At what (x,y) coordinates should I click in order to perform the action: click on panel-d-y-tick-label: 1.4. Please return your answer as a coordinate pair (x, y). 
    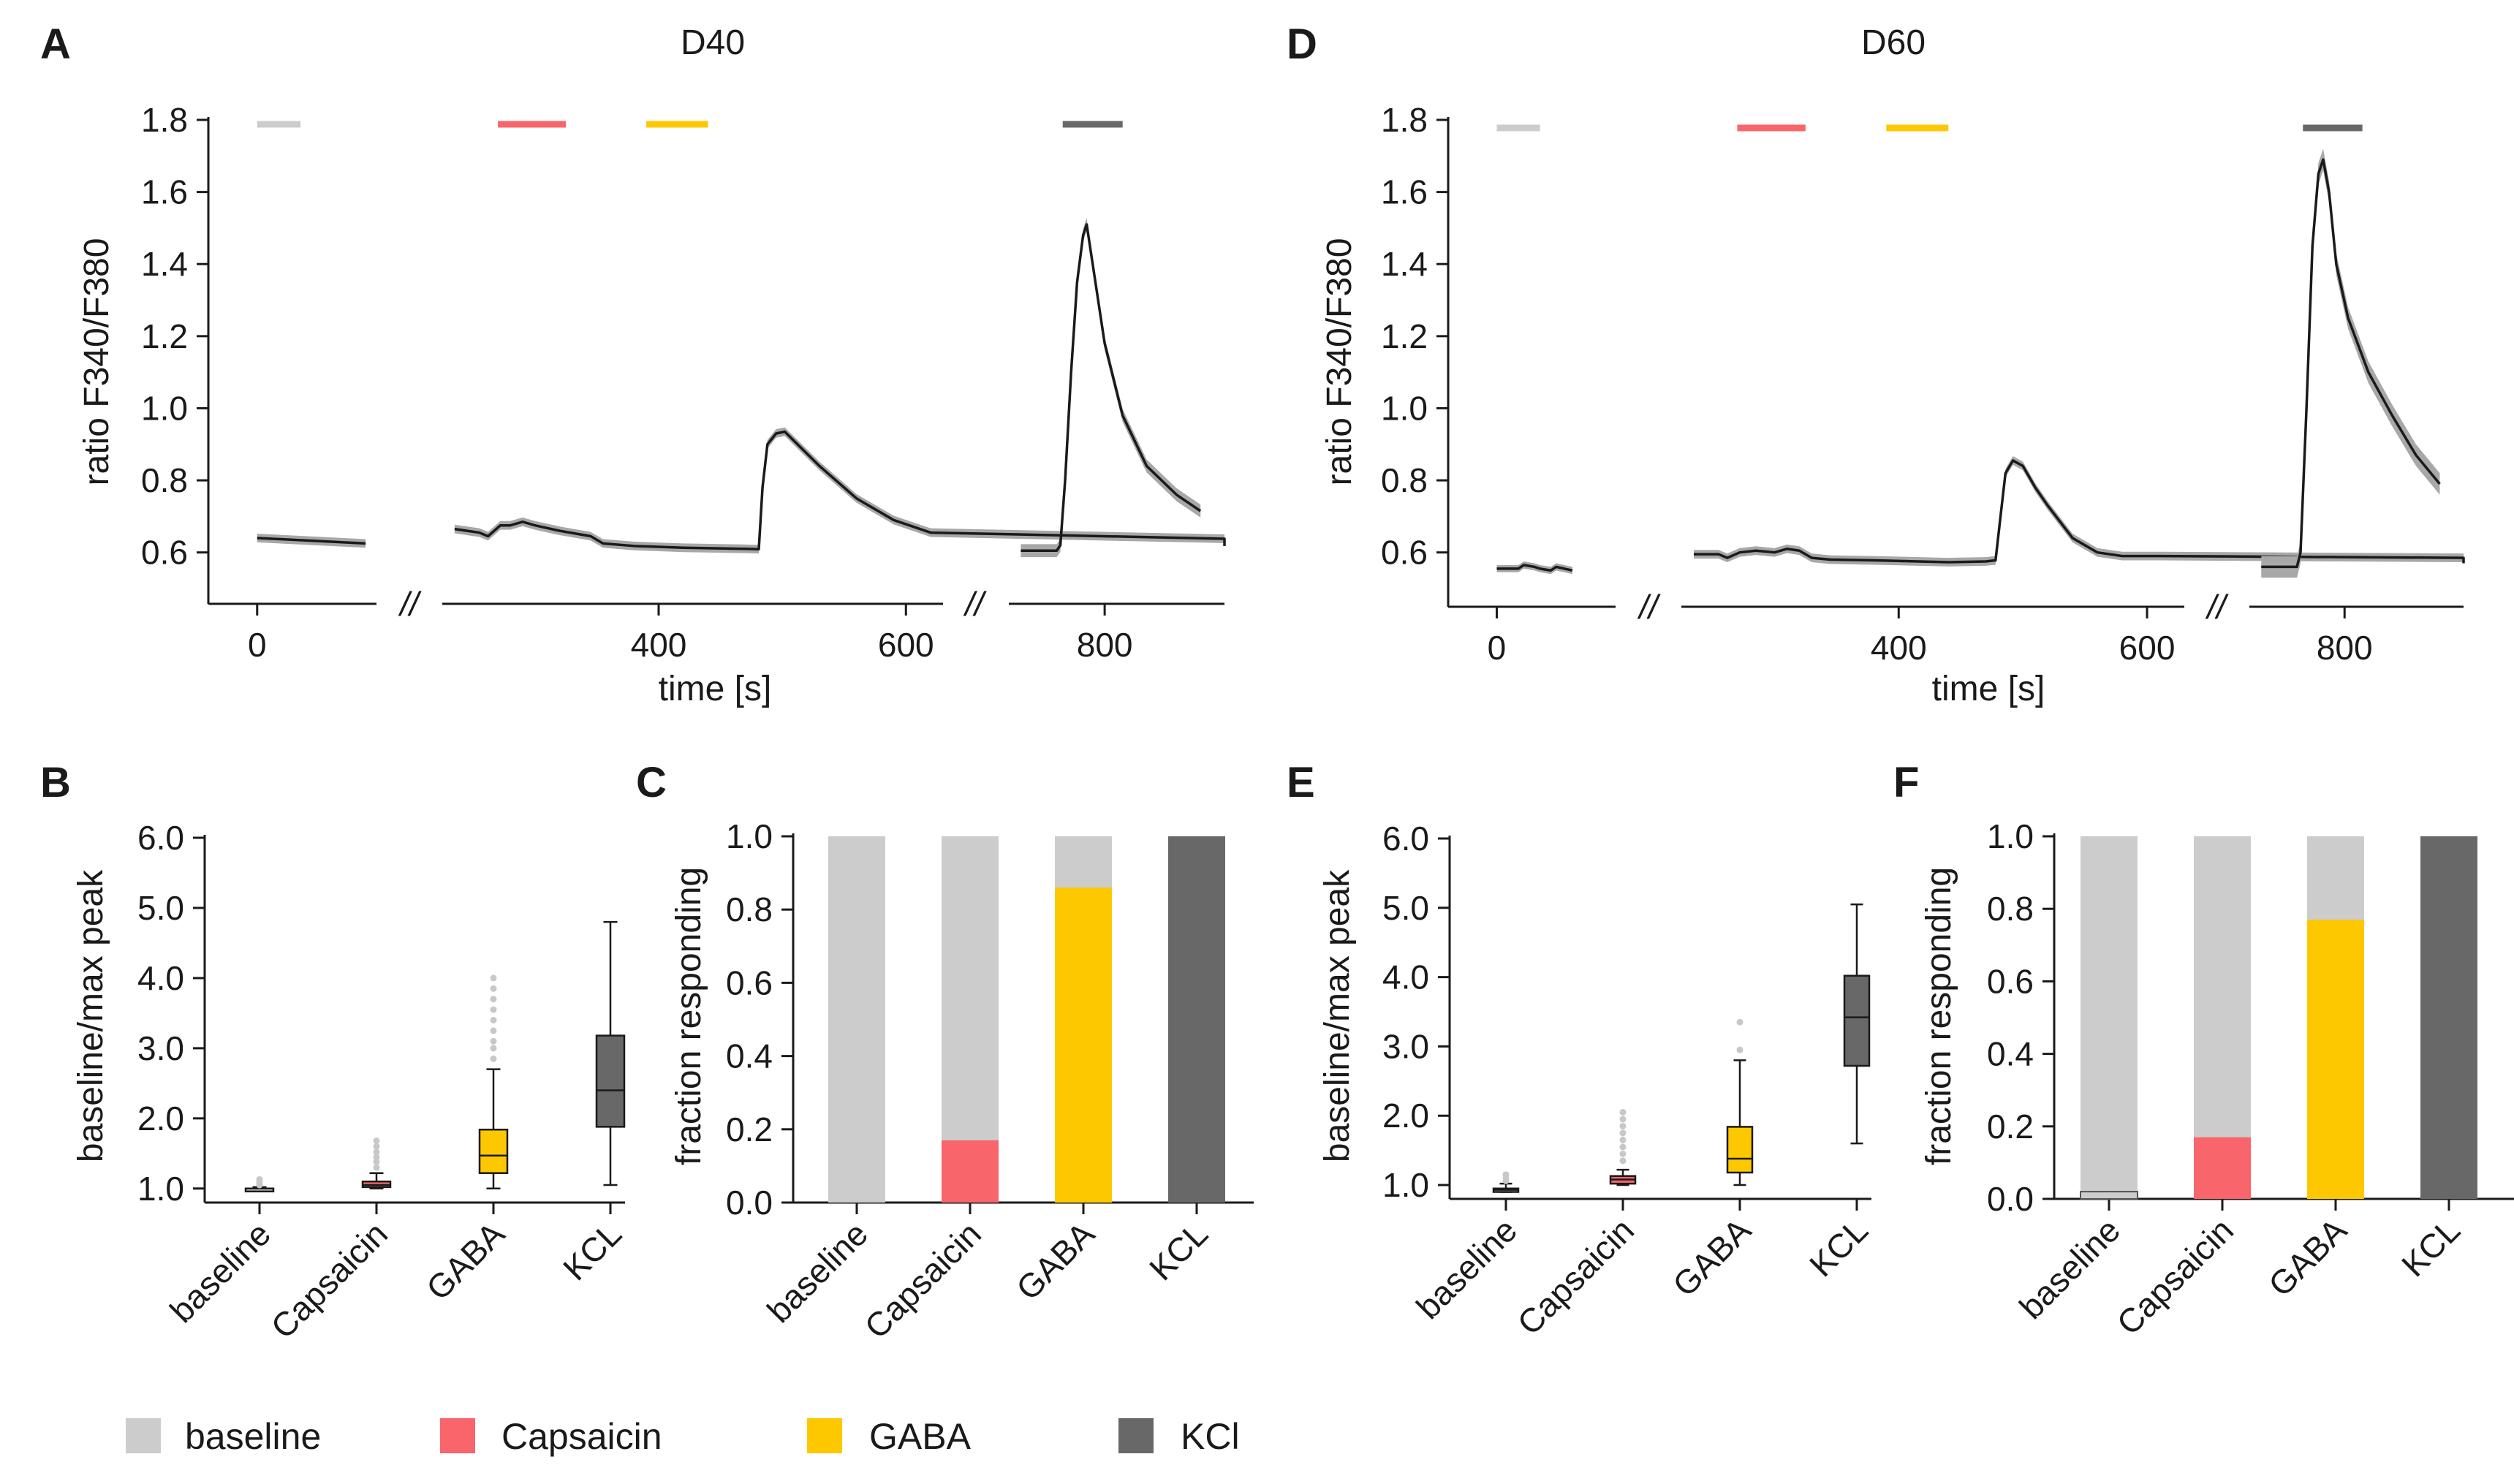
    Looking at the image, I should click on (1404, 264).